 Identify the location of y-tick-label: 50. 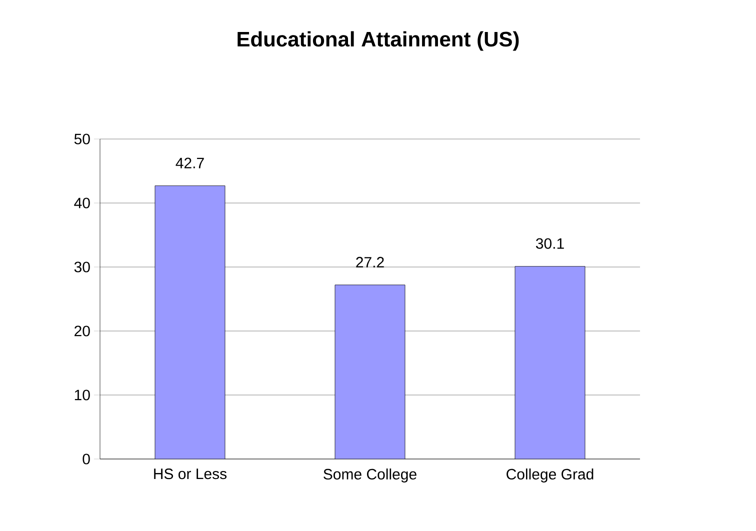
(82, 139).